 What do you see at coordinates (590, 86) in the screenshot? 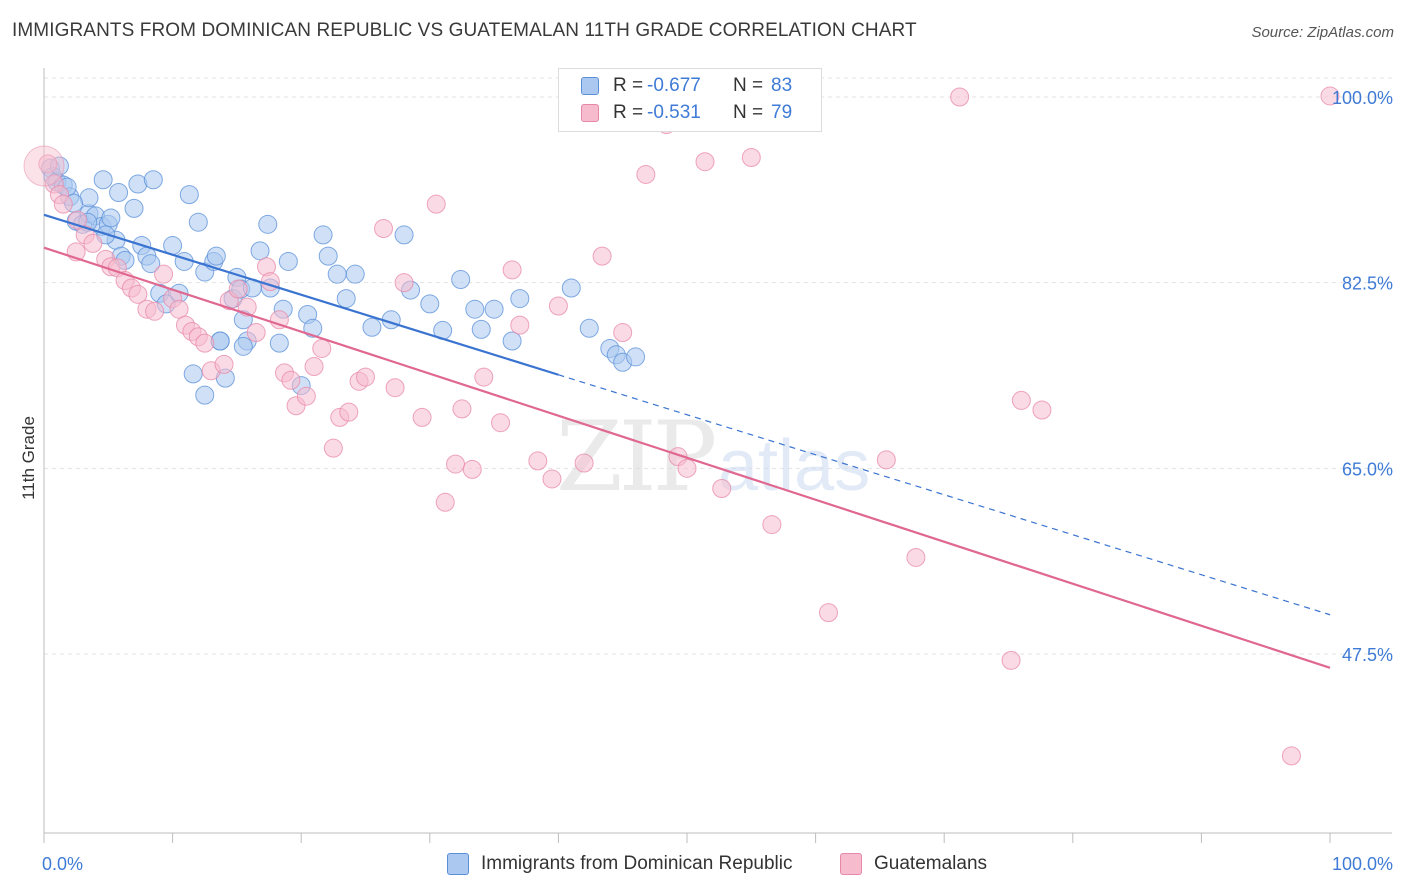
I see `legend-swatch-dominican` at bounding box center [590, 86].